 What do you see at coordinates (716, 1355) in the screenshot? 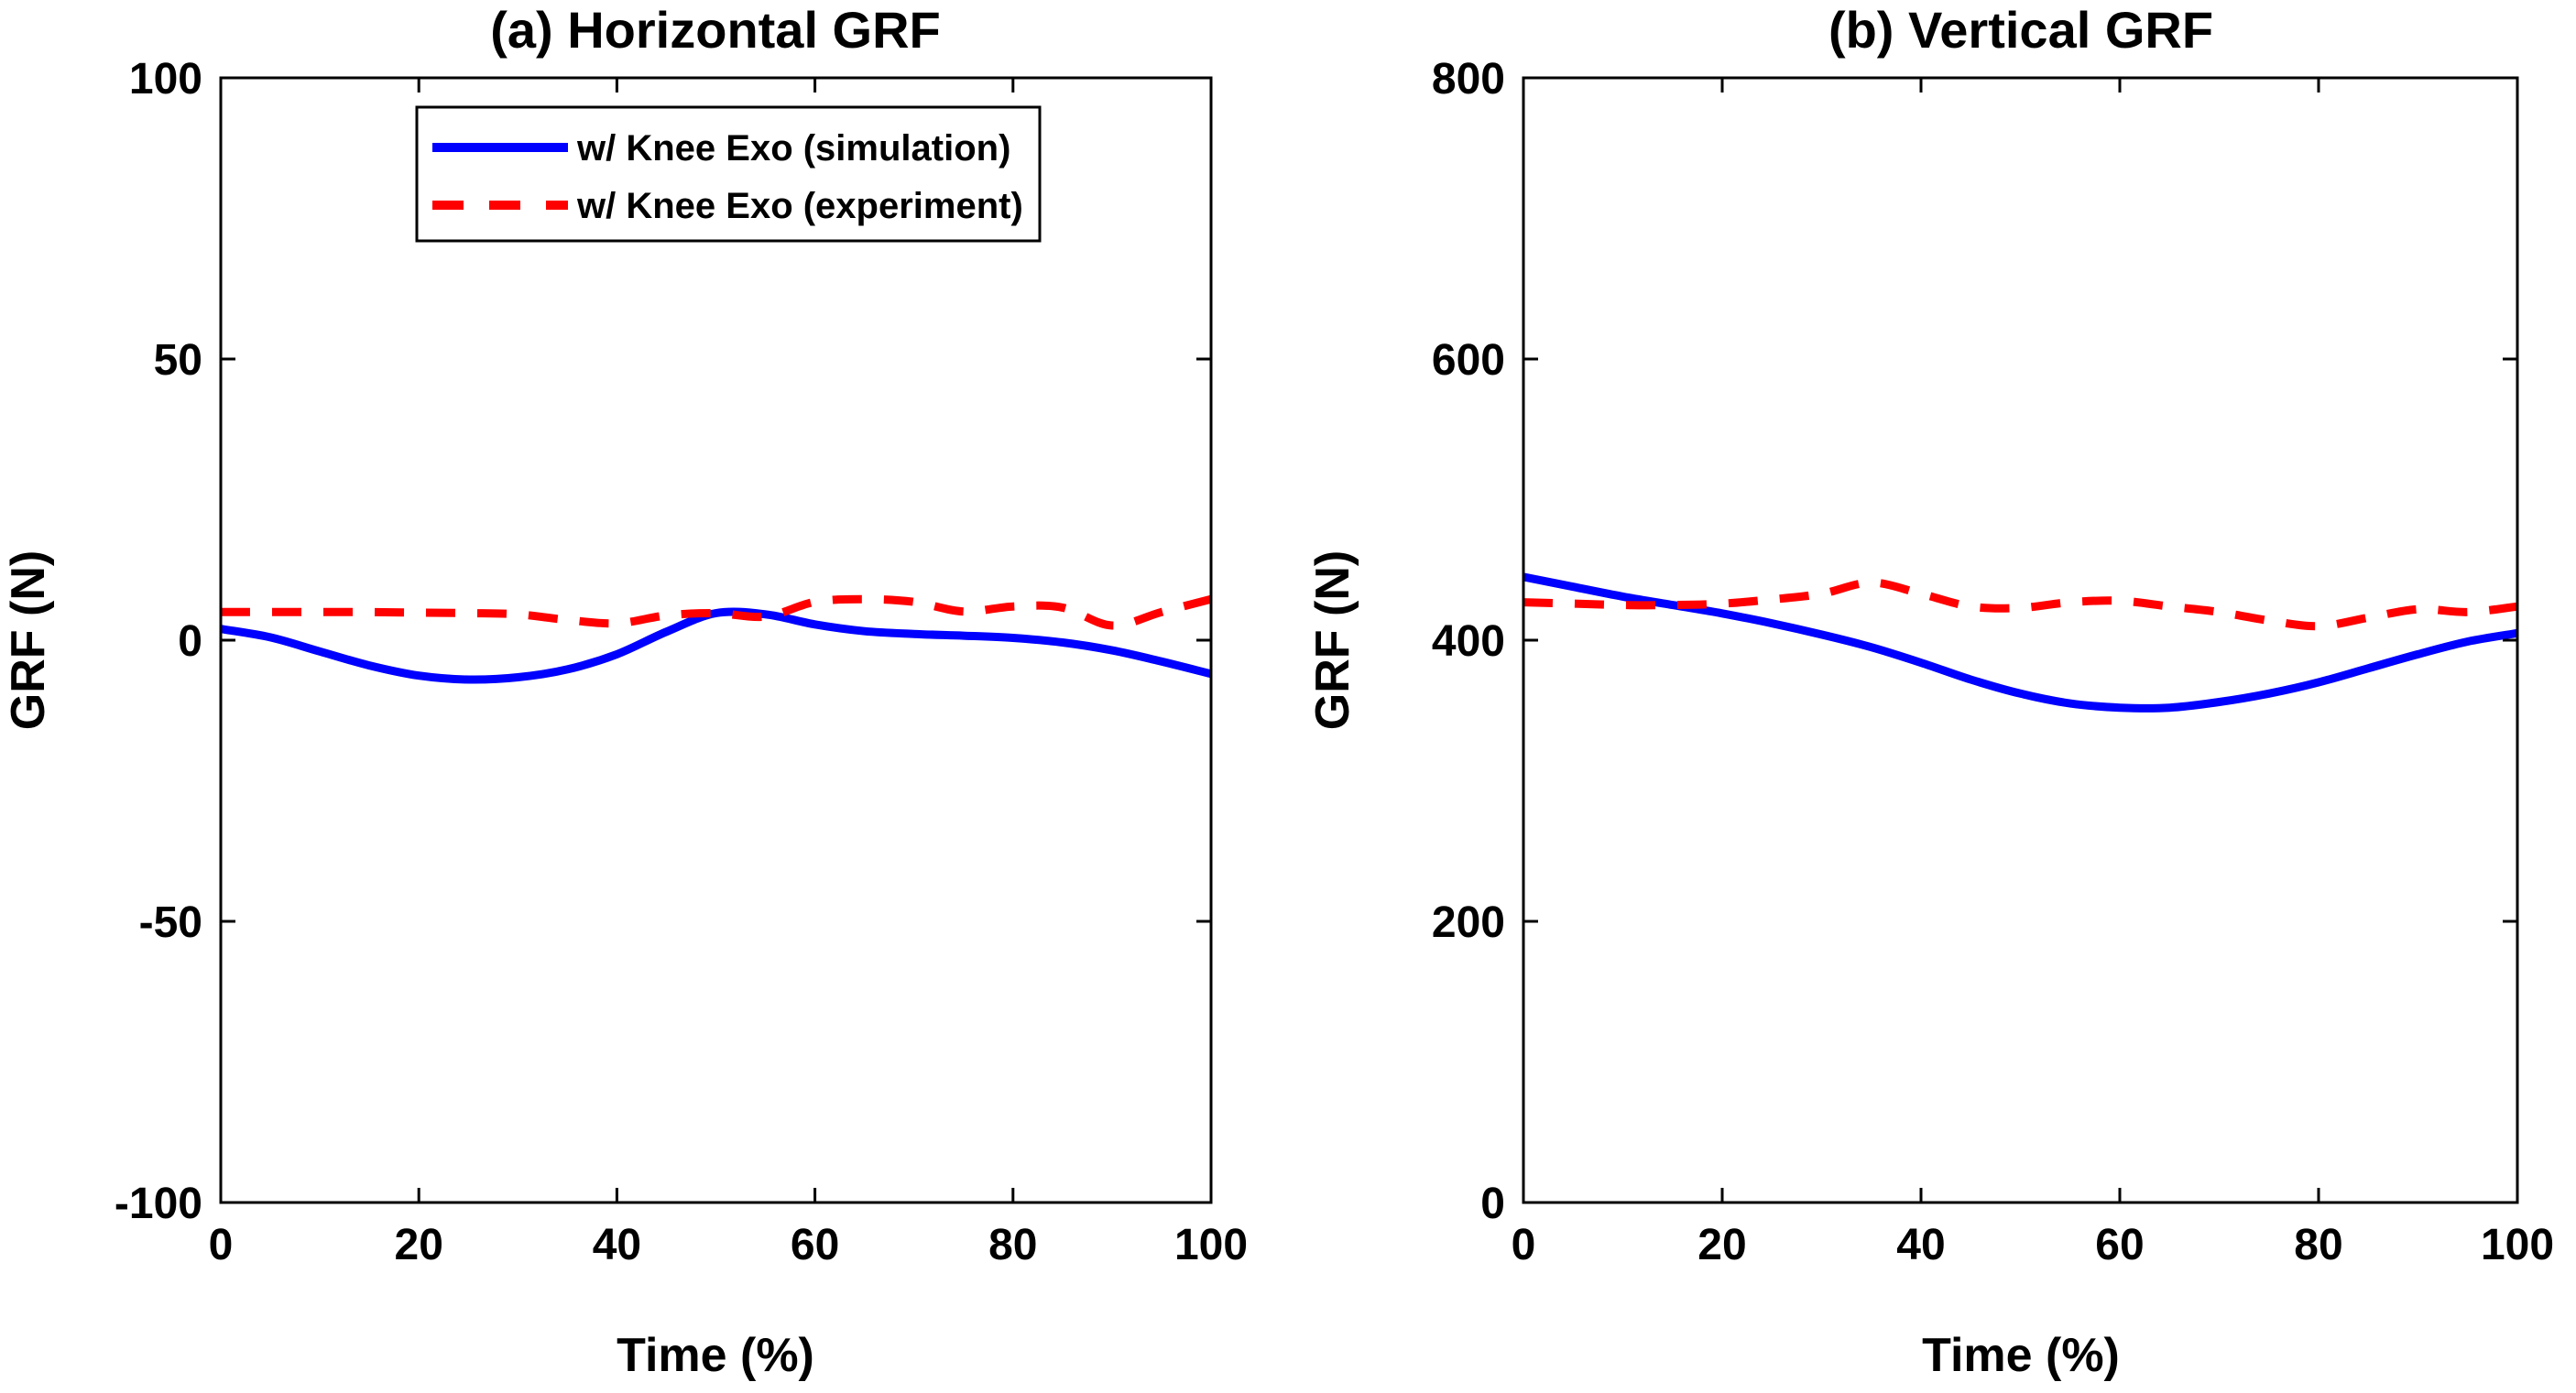
I see `panel-a-x-axis-label: Time (%)` at bounding box center [716, 1355].